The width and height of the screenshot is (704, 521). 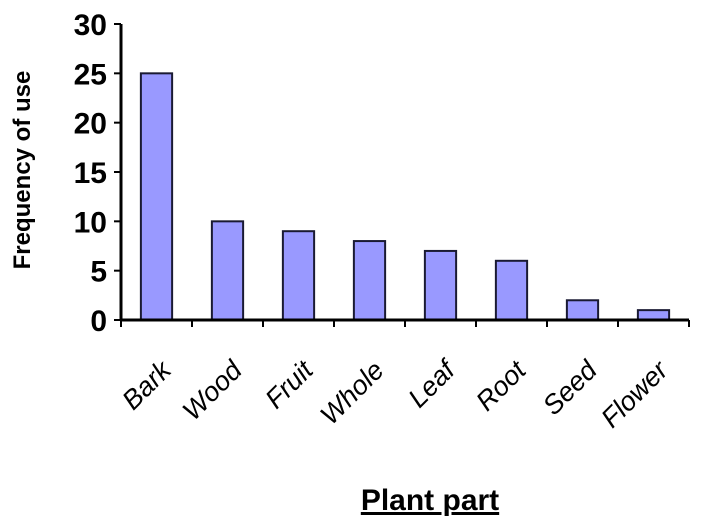 I want to click on x-tick-label: Whole, so click(x=351, y=392).